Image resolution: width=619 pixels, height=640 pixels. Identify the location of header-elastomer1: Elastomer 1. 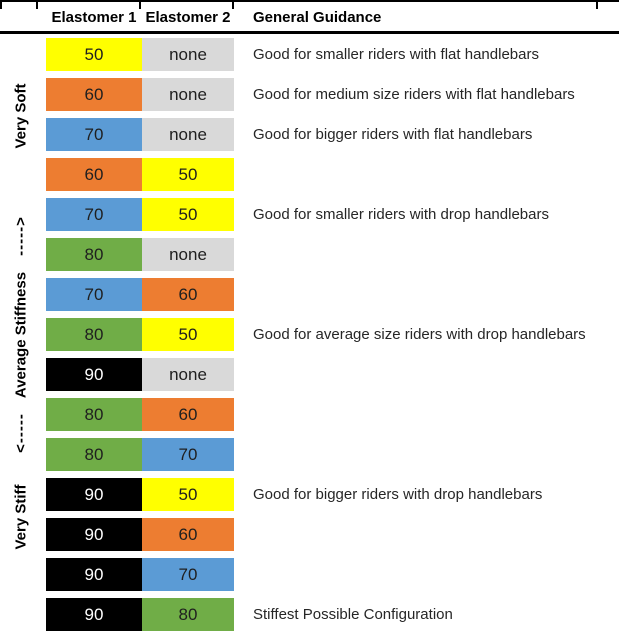
(94, 17).